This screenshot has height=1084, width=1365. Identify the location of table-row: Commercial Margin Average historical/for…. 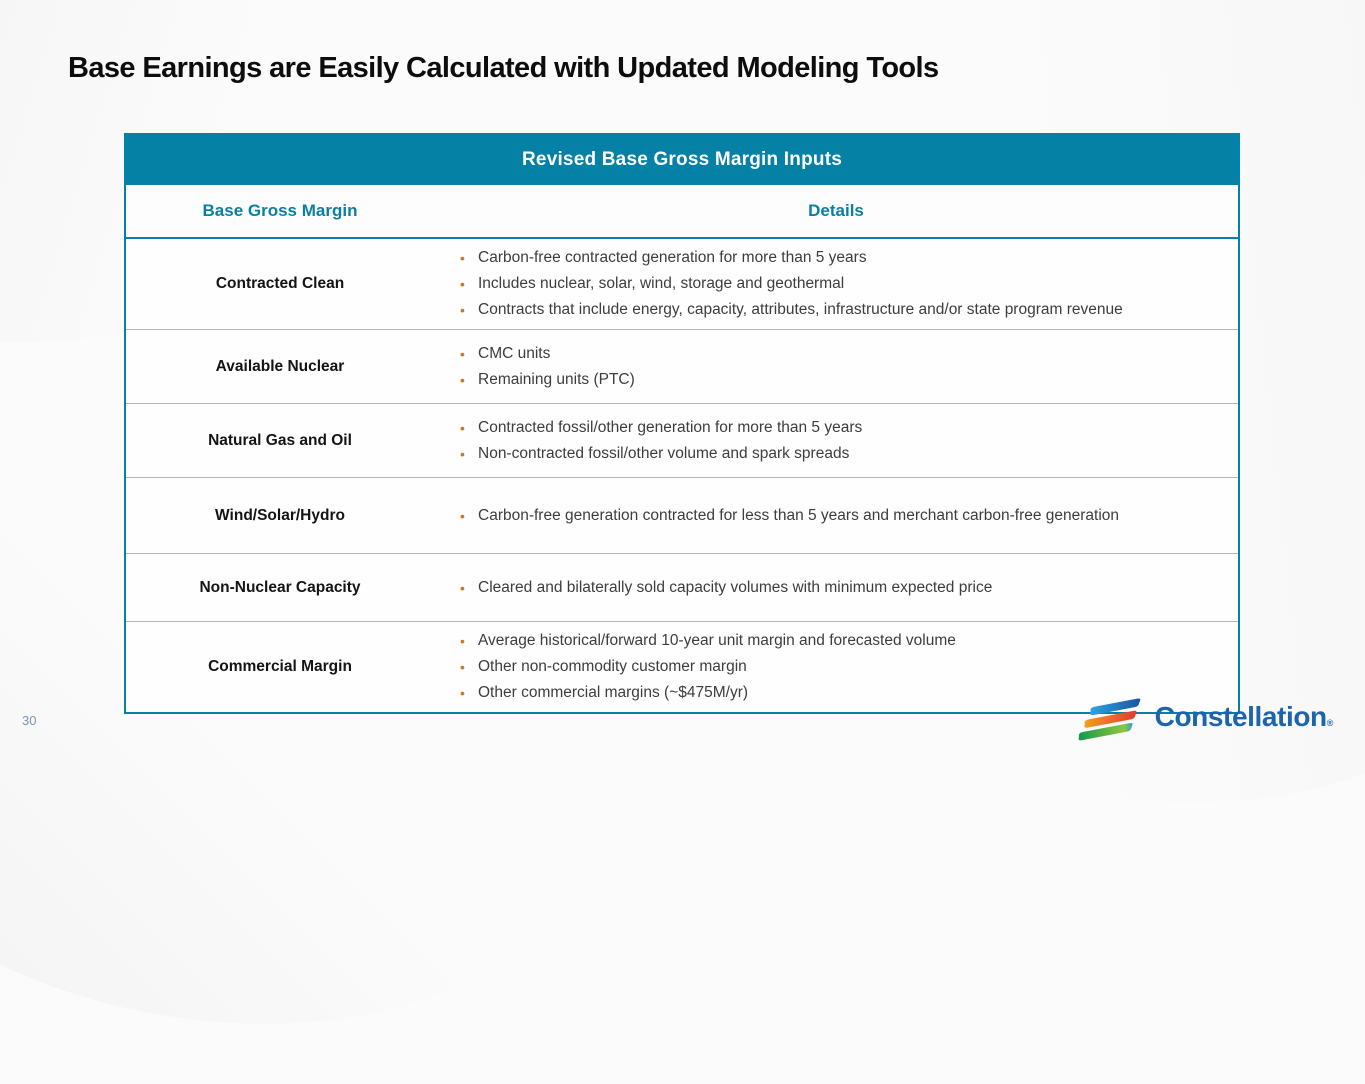
(682, 667).